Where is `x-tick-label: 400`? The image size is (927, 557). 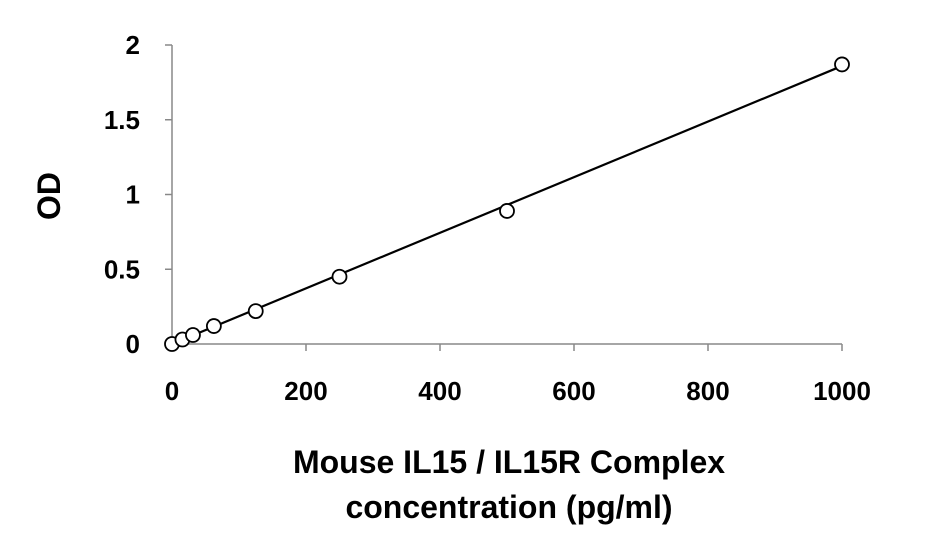
x-tick-label: 400 is located at coordinates (439, 391).